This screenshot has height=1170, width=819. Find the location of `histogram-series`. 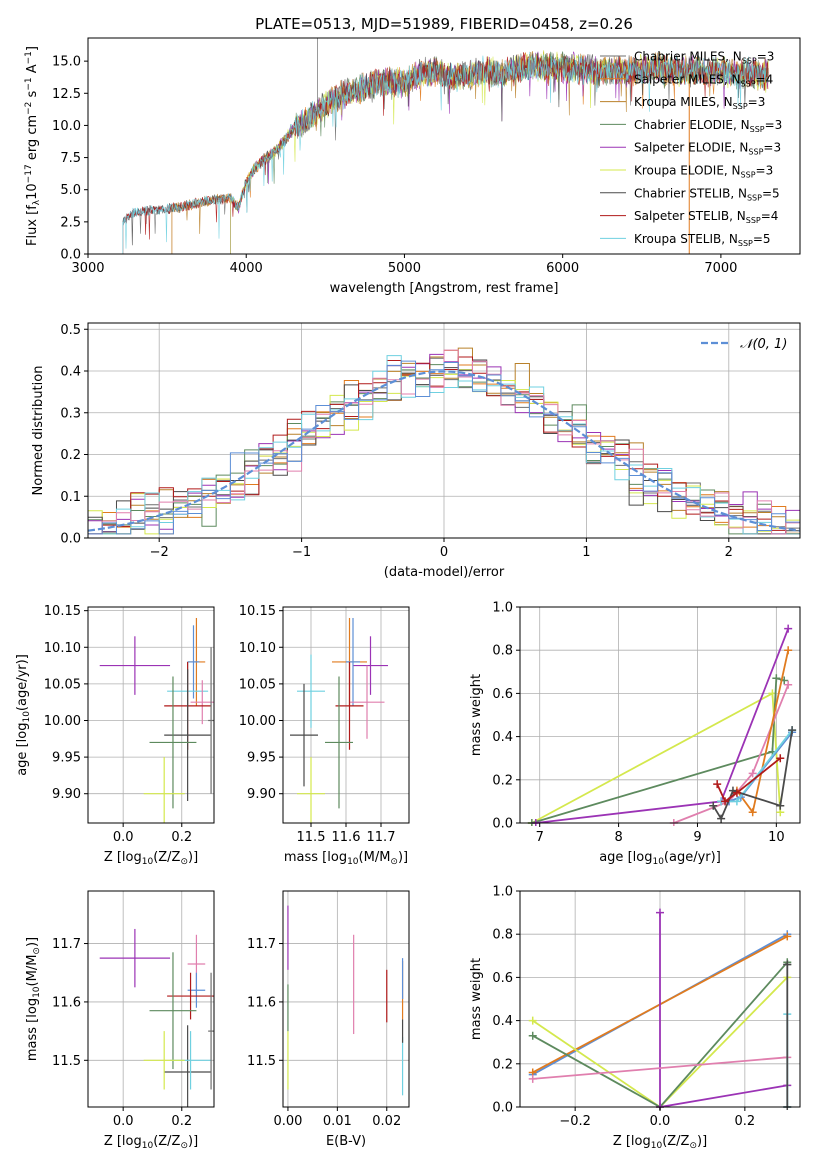

histogram-series is located at coordinates (444, 447).